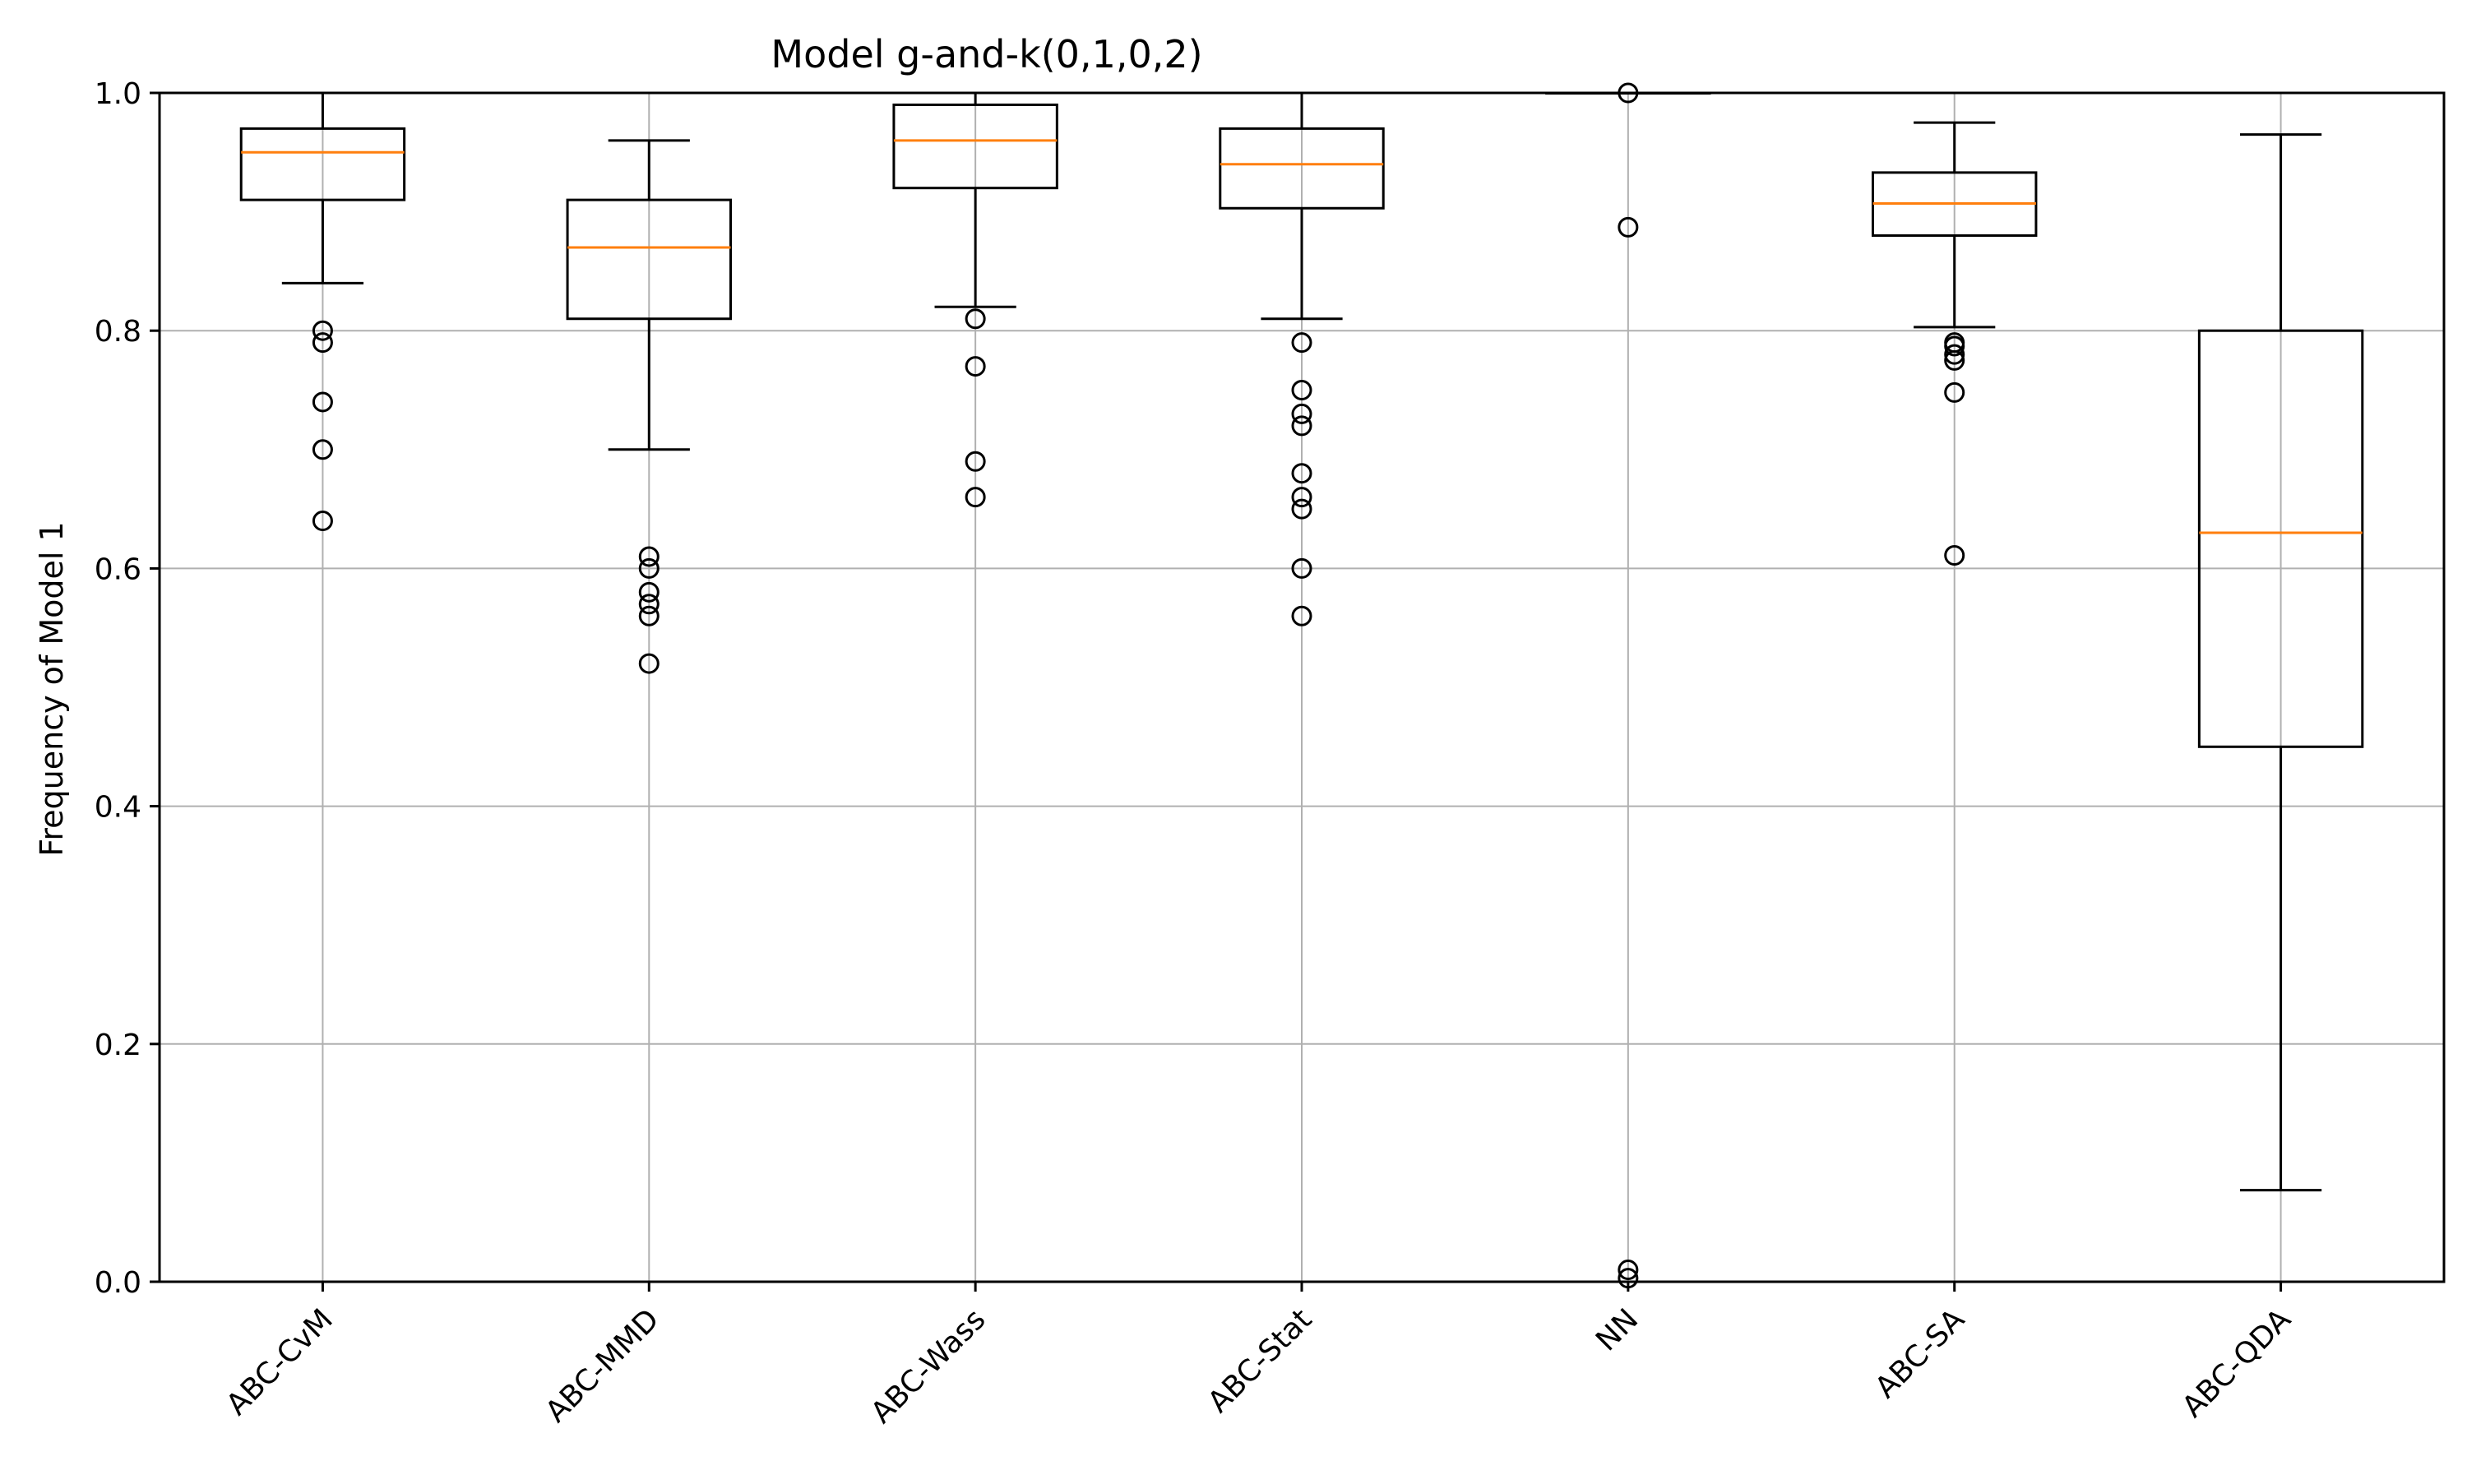  Describe the element at coordinates (118, 569) in the screenshot. I see `y-tick-label: 0.6` at that location.